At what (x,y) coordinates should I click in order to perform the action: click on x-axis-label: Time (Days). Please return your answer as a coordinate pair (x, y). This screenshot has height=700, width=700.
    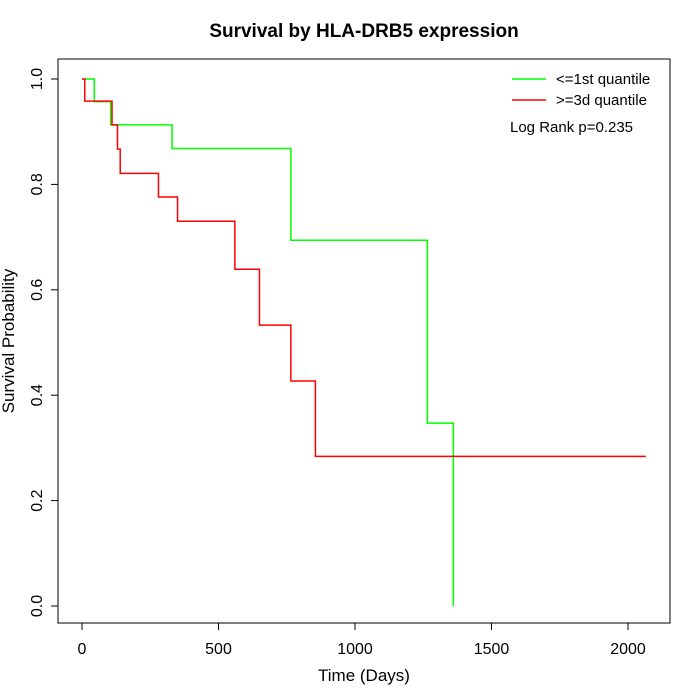
    Looking at the image, I should click on (364, 675).